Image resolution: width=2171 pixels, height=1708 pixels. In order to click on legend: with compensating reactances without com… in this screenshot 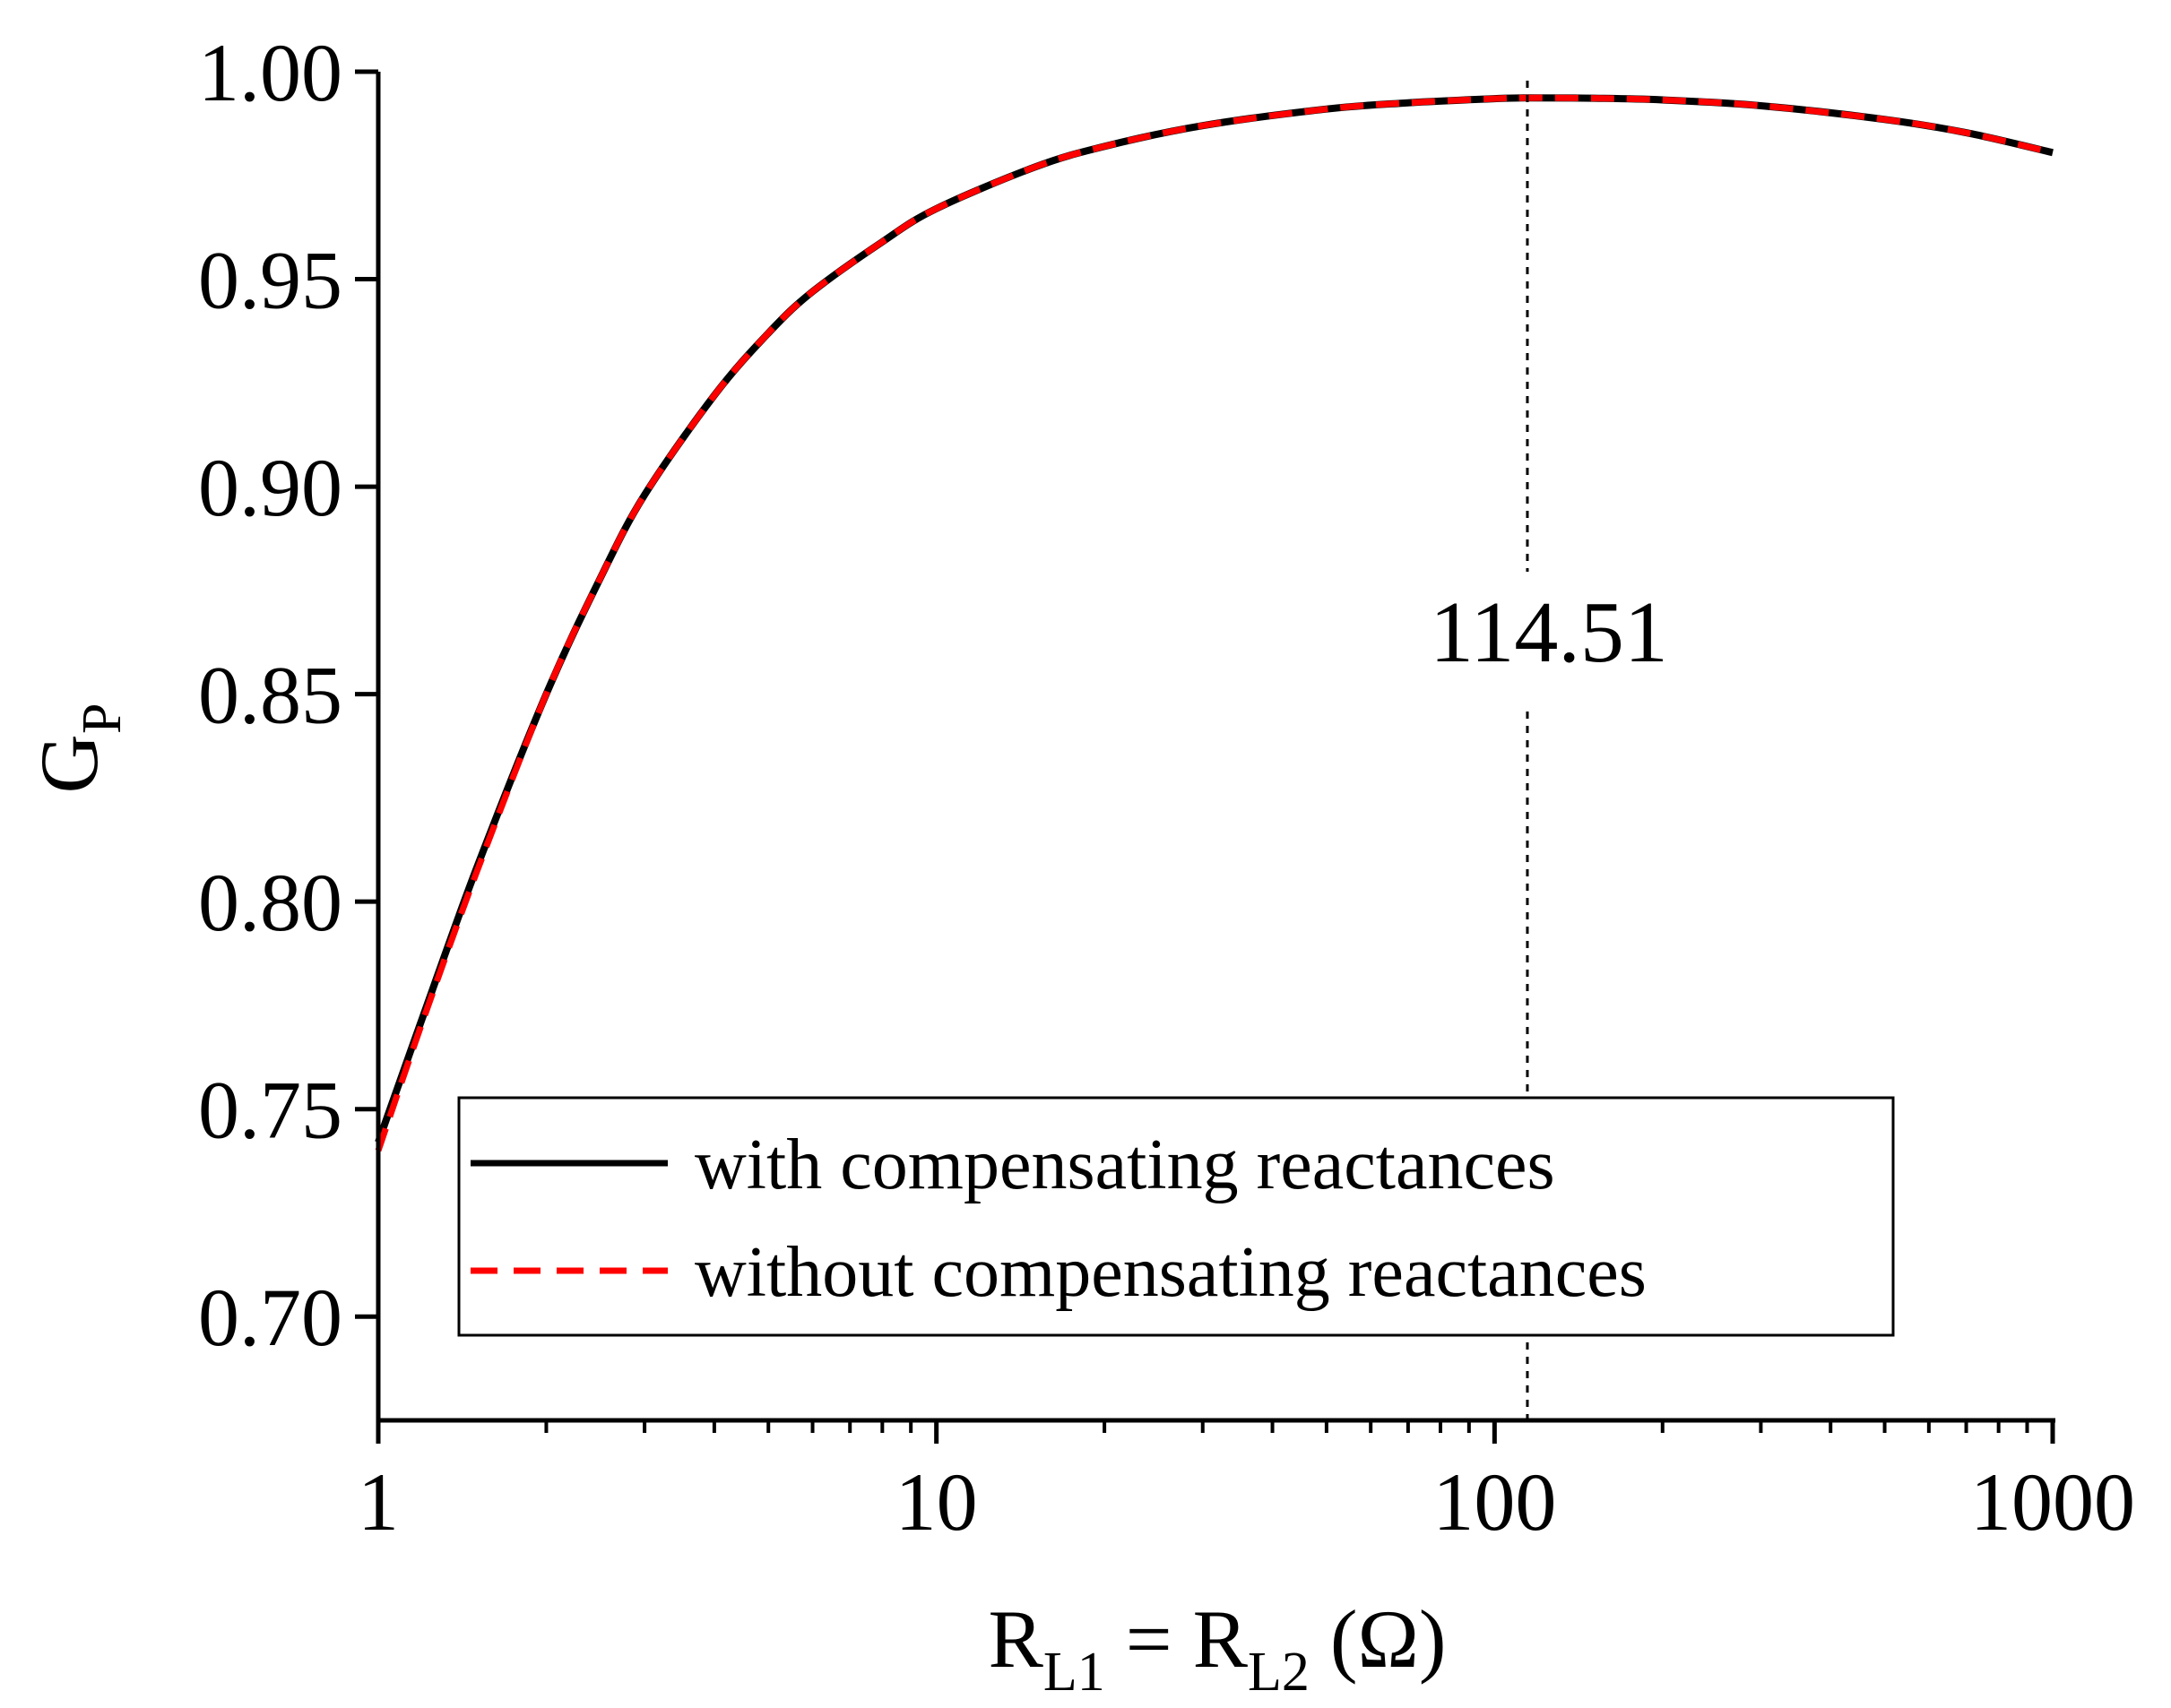, I will do `click(1176, 1216)`.